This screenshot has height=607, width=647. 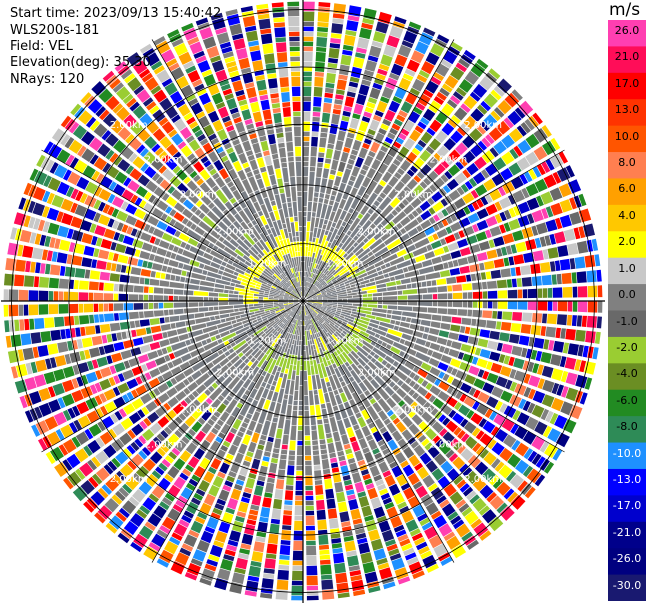 What do you see at coordinates (627, 215) in the screenshot?
I see `colorbar-tick-label: 4.0` at bounding box center [627, 215].